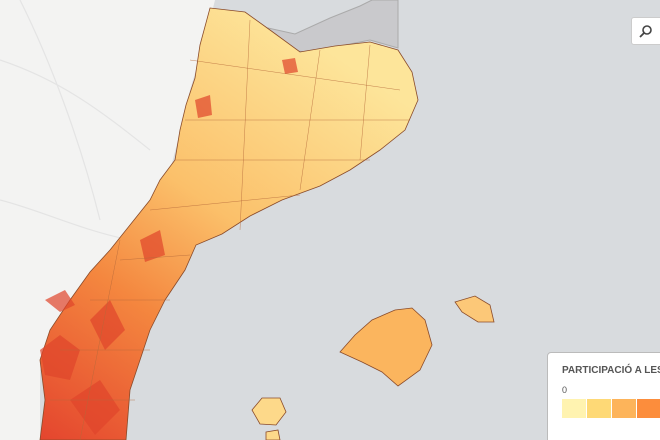  Describe the element at coordinates (386, 347) in the screenshot. I see `mallorca` at that location.